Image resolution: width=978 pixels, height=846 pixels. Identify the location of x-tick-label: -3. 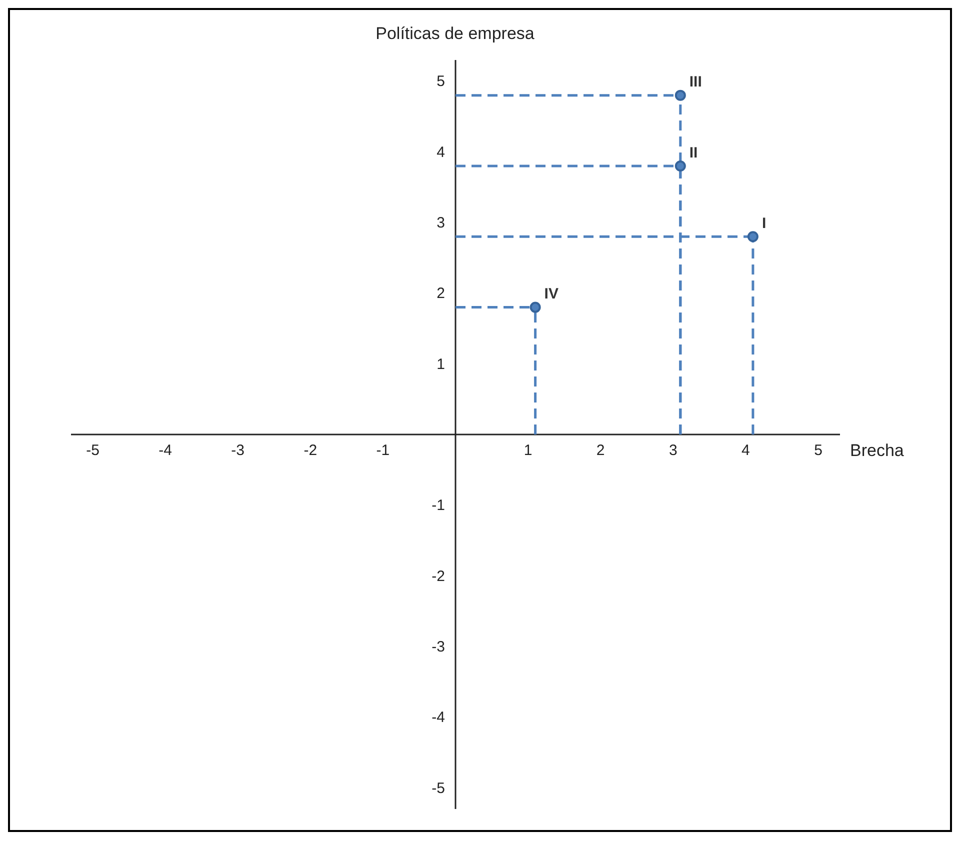
(238, 450).